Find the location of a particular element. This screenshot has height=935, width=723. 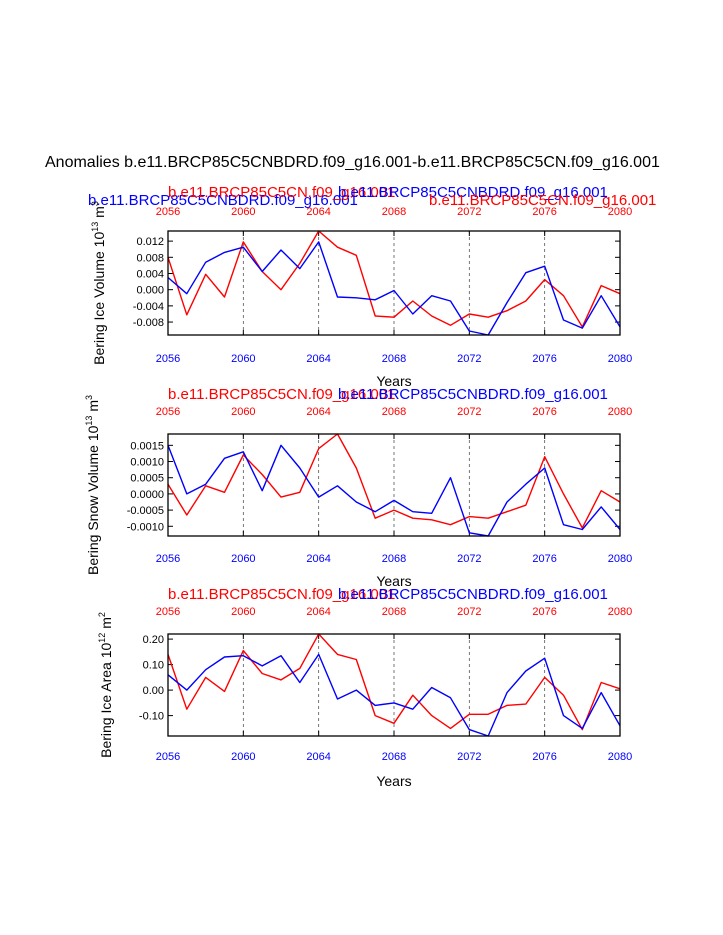

y-tick-label: 0.0015 is located at coordinates (147, 446).